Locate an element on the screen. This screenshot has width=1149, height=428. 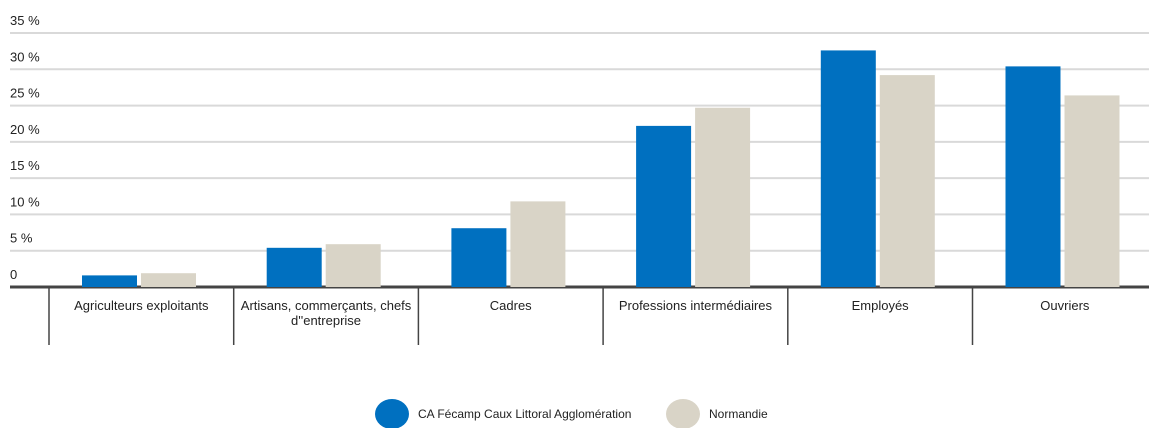
y-tick-label: 30 % is located at coordinates (25, 56).